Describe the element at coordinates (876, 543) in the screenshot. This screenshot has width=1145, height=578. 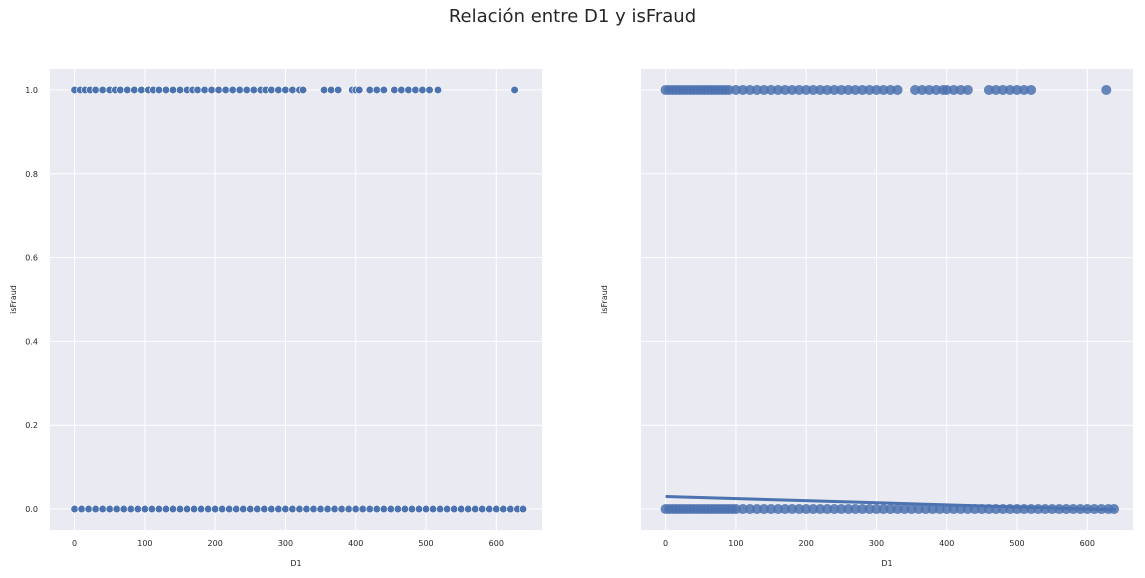
I see `x-tick-label: 300` at that location.